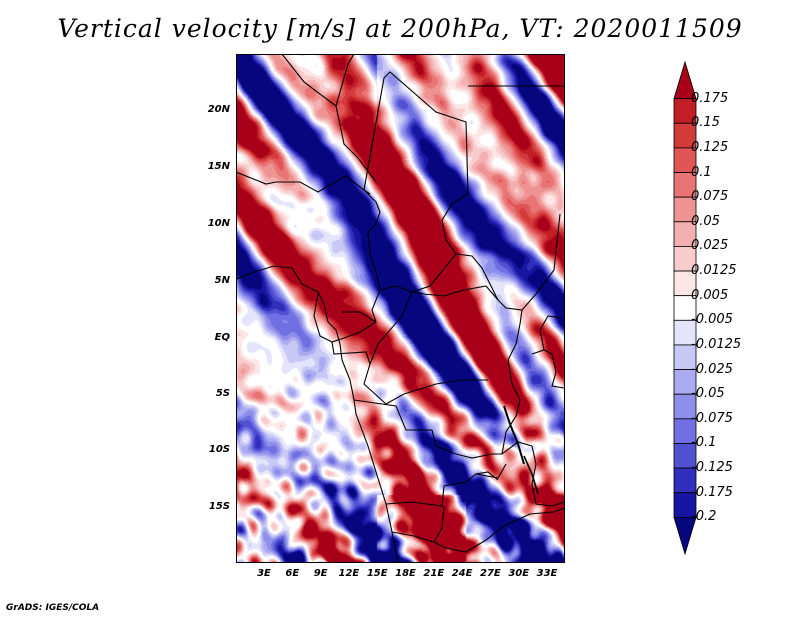 The height and width of the screenshot is (618, 800). What do you see at coordinates (714, 271) in the screenshot?
I see `colorbar-label: 0.0125` at bounding box center [714, 271].